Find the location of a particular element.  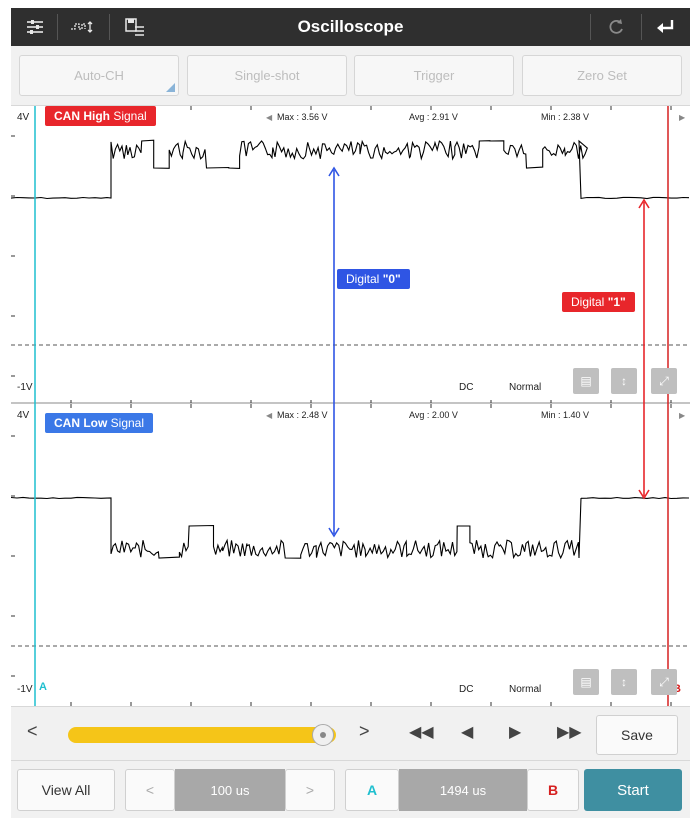

playback-controls: < > ◀◀ ◀ ▶ ▶▶ Save is located at coordinates (350, 733).